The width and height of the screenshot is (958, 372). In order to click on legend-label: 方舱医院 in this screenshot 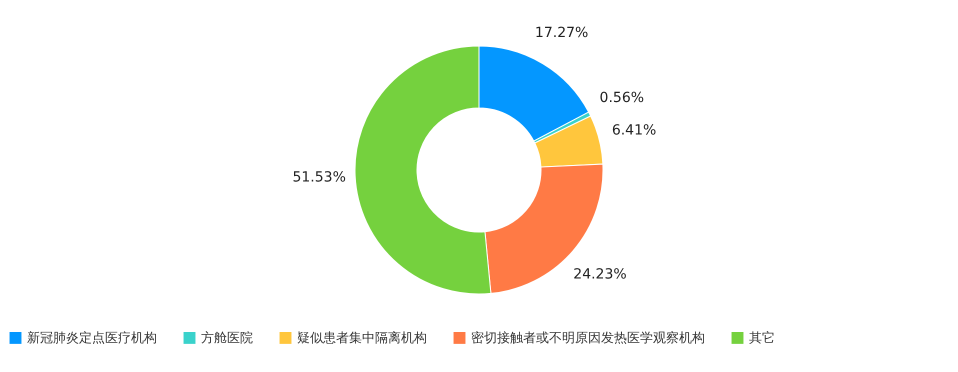, I will do `click(227, 338)`.